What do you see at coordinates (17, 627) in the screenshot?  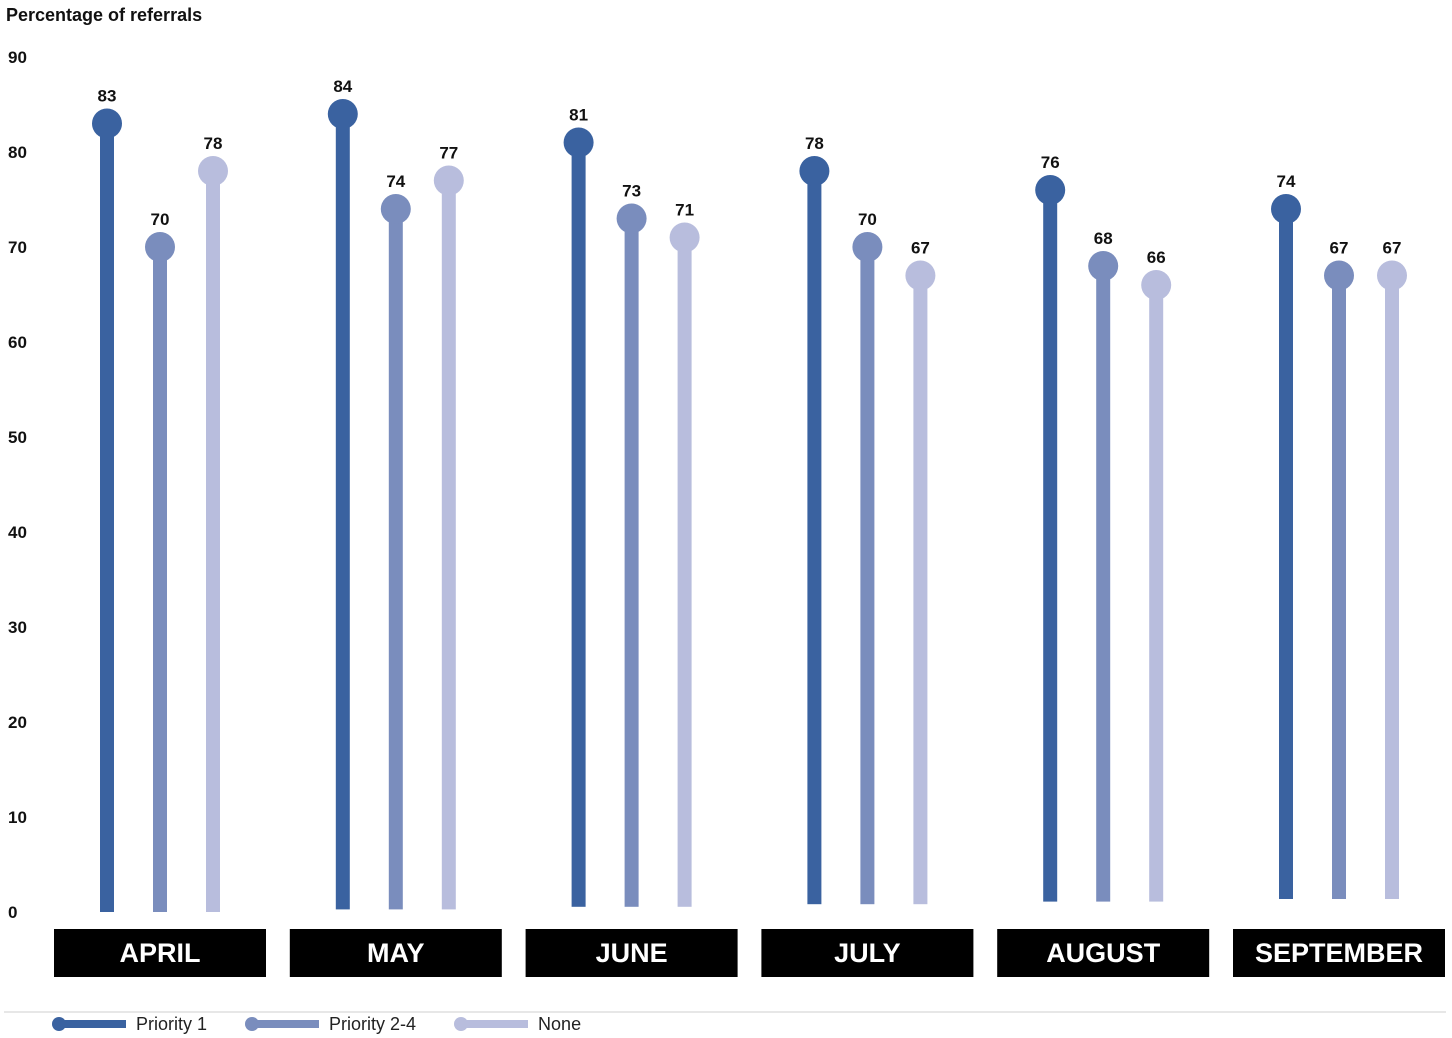 I see `y-tick-label: 30` at bounding box center [17, 627].